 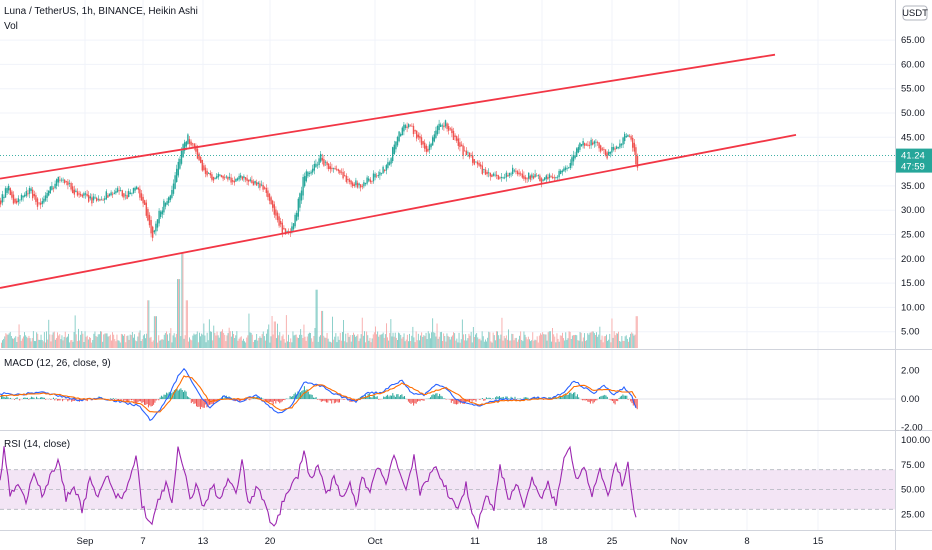 I want to click on volume-legend: Vol, so click(x=11, y=26).